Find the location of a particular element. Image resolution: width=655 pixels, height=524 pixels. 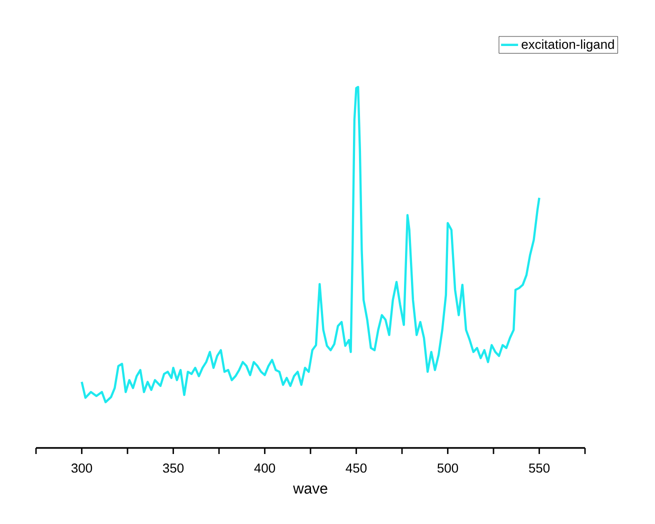

x-tick-label: 500 is located at coordinates (447, 468).